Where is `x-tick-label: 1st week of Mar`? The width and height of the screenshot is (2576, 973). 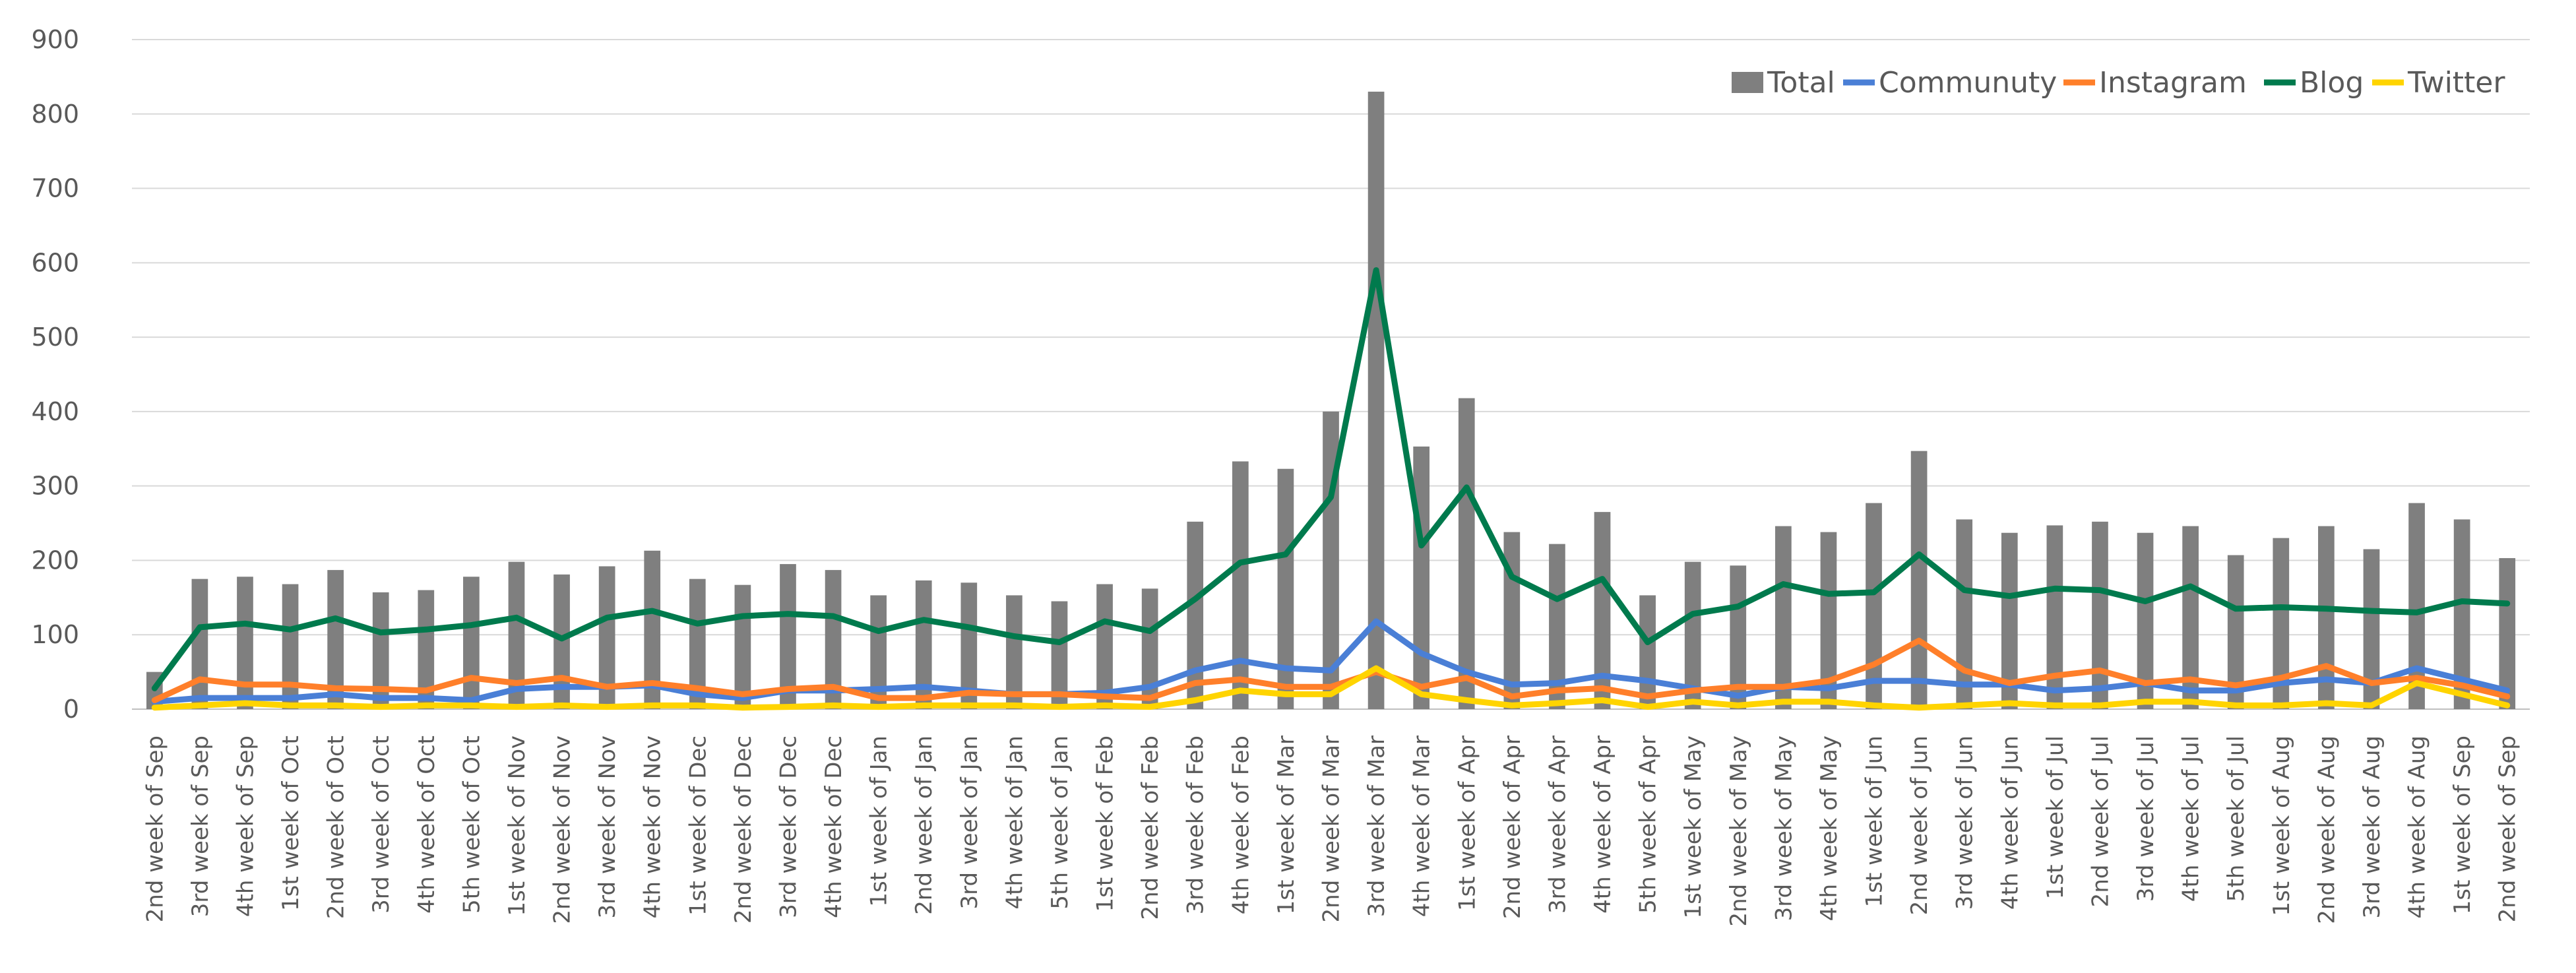 x-tick-label: 1st week of Mar is located at coordinates (1286, 825).